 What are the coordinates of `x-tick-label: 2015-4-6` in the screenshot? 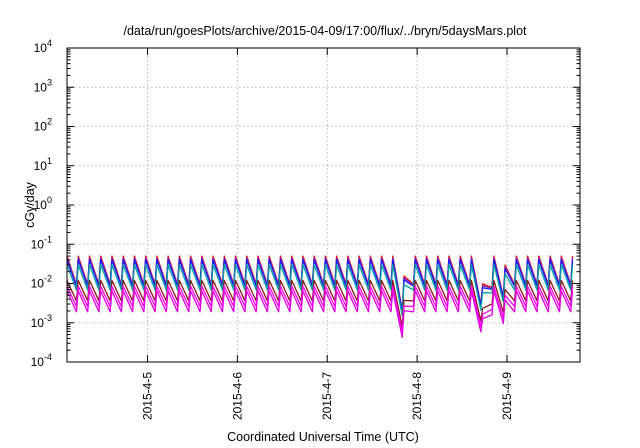 It's located at (237, 396).